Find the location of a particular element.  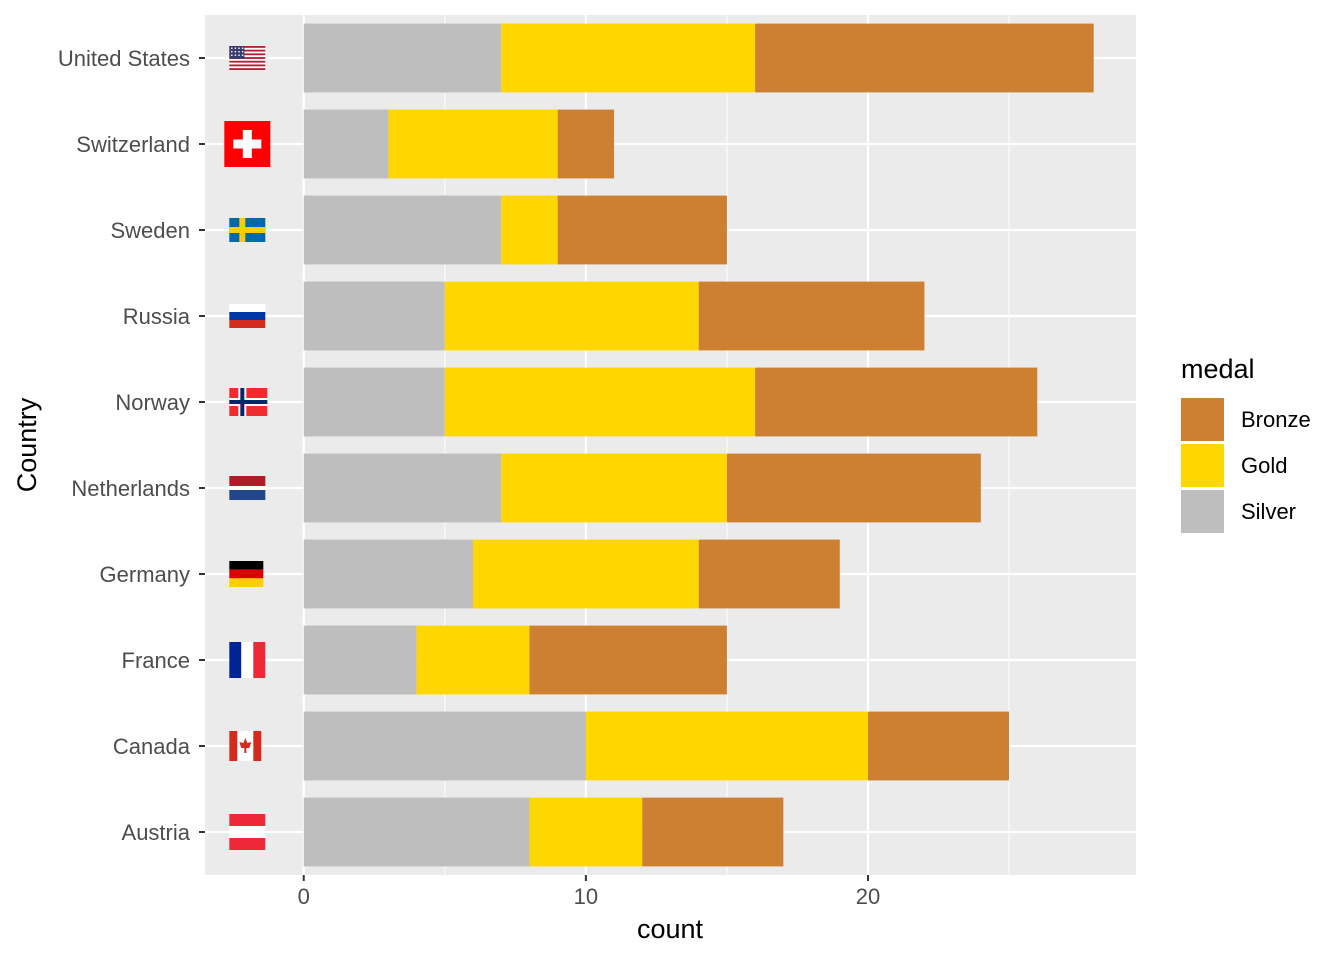

us-flag-icon is located at coordinates (247, 58).